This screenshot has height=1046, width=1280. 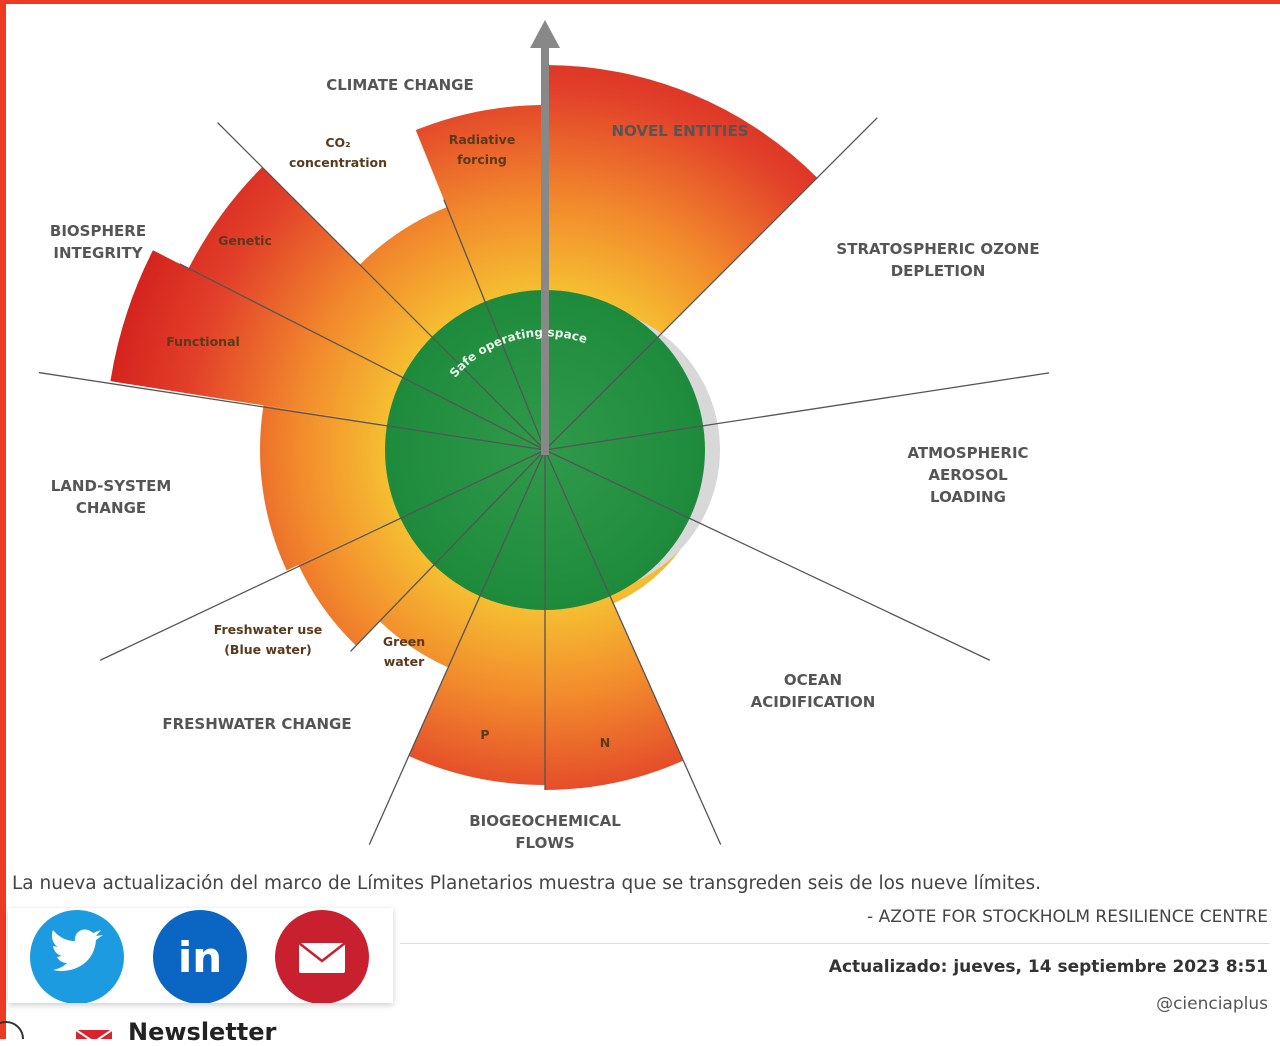 What do you see at coordinates (679, 131) in the screenshot?
I see `boundary-label: NOVEL ENTITIES` at bounding box center [679, 131].